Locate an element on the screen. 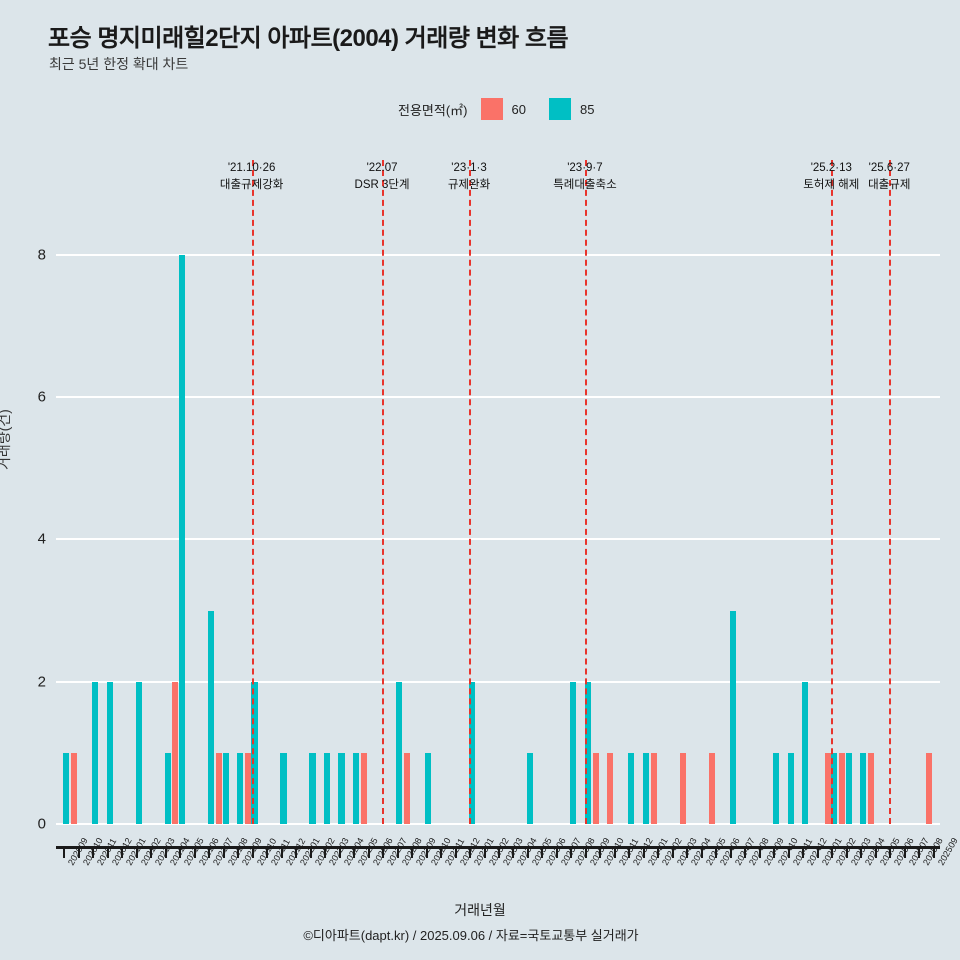 The width and height of the screenshot is (960, 960). event-annotation-202301: '23·1·3 규제완화 is located at coordinates (469, 176).